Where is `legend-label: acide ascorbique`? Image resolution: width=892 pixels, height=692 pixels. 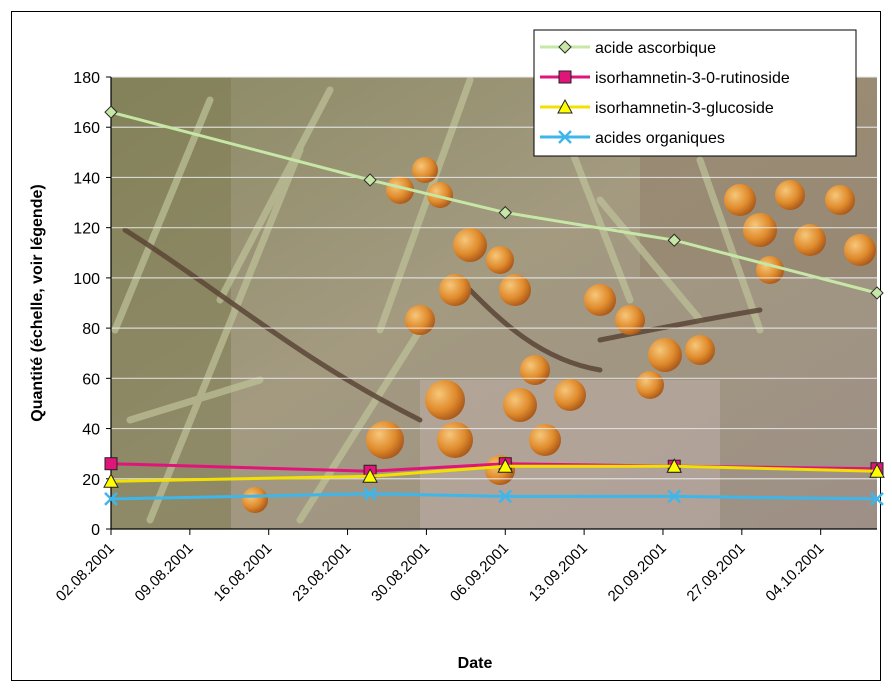
legend-label: acide ascorbique is located at coordinates (655, 48).